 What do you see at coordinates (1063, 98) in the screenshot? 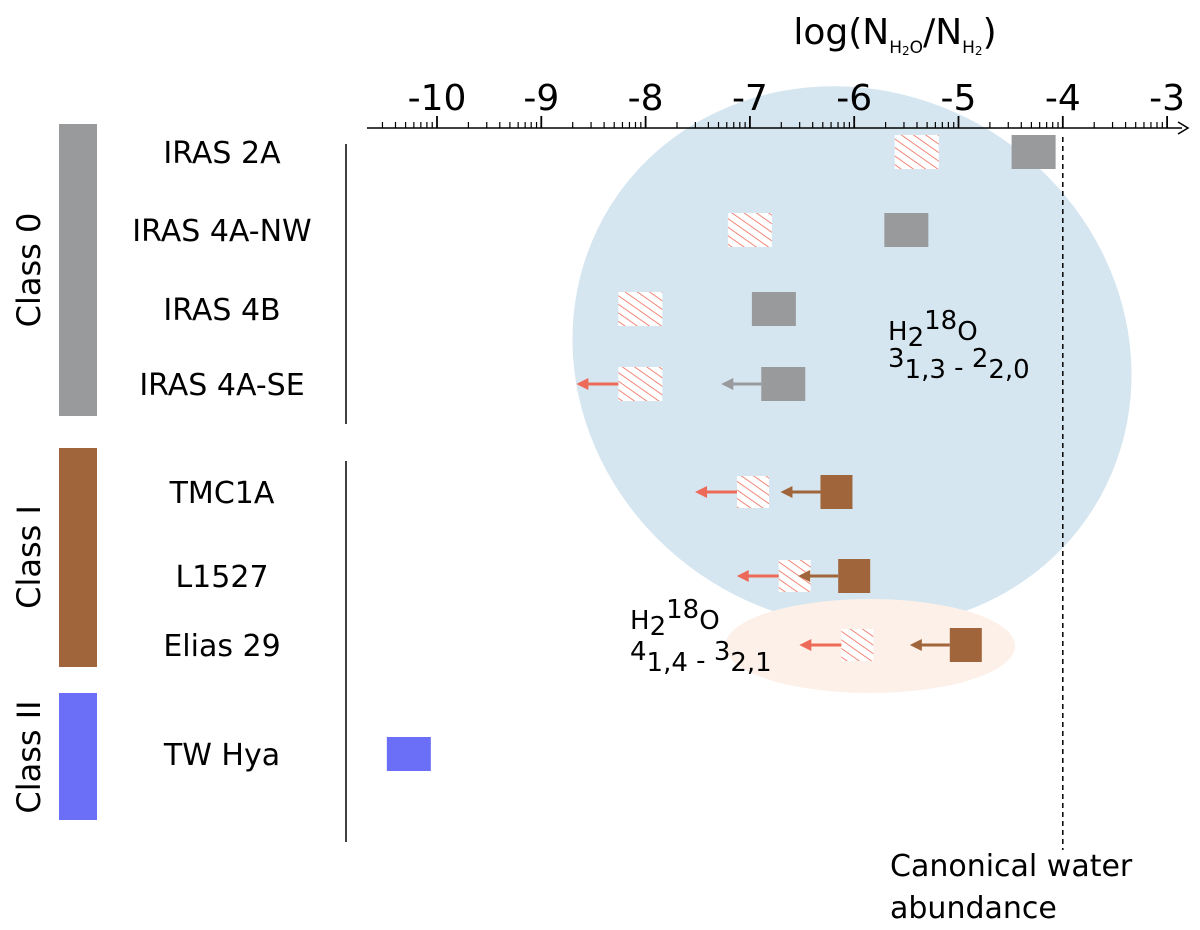
I see `x-tick-label: -4` at bounding box center [1063, 98].